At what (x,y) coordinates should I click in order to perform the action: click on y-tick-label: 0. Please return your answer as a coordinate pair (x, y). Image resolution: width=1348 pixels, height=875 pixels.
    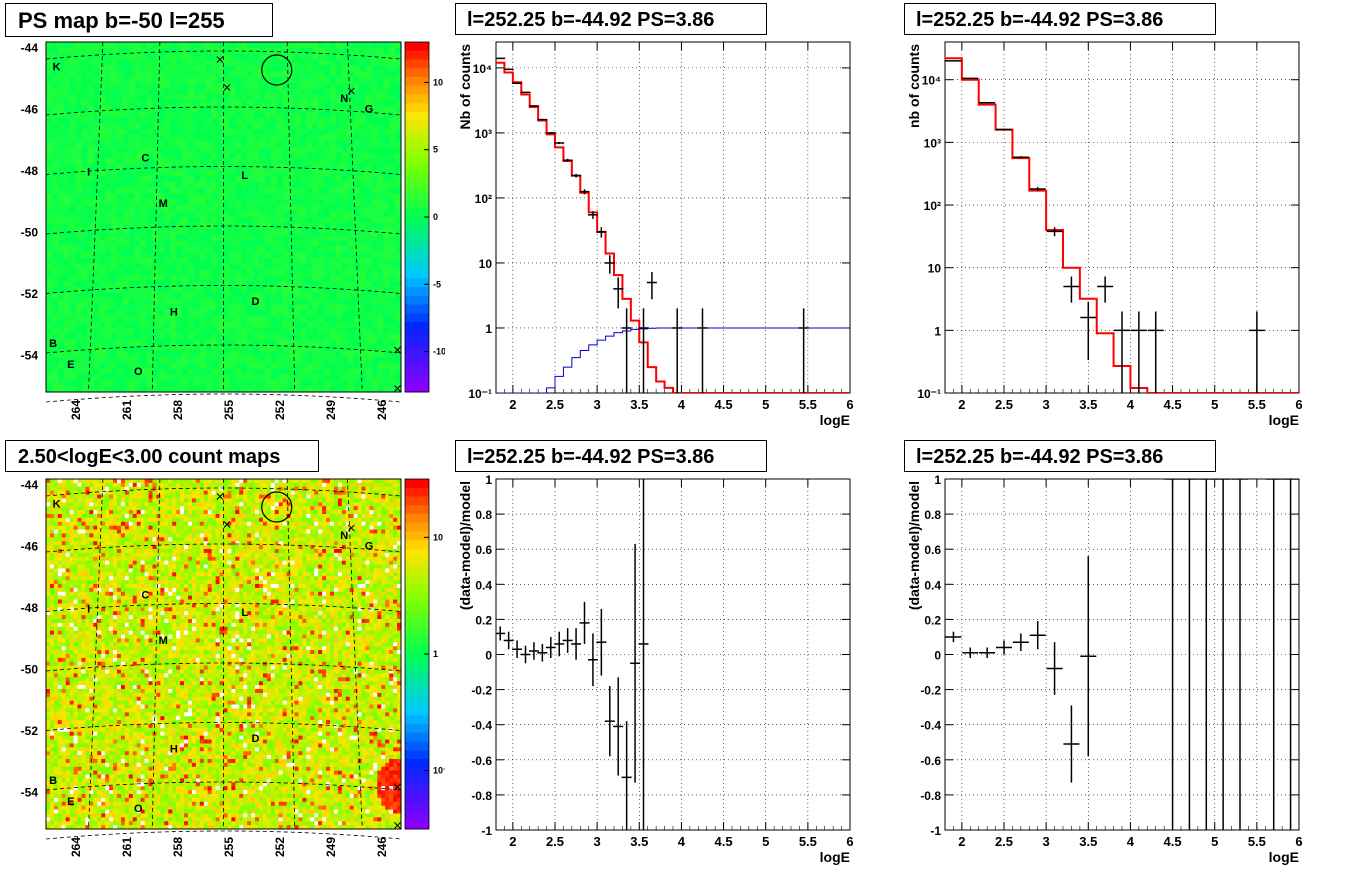
    Looking at the image, I should click on (937, 656).